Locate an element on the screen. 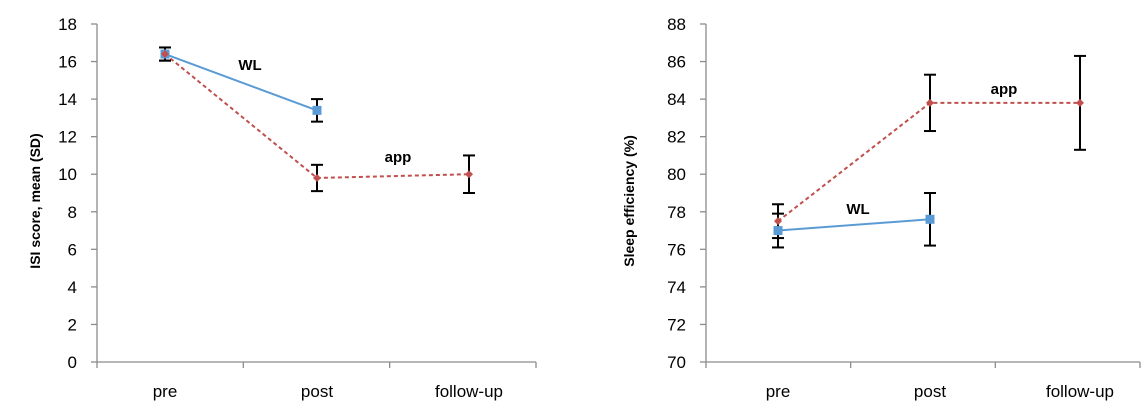  y-tick-label: 74 is located at coordinates (676, 287).